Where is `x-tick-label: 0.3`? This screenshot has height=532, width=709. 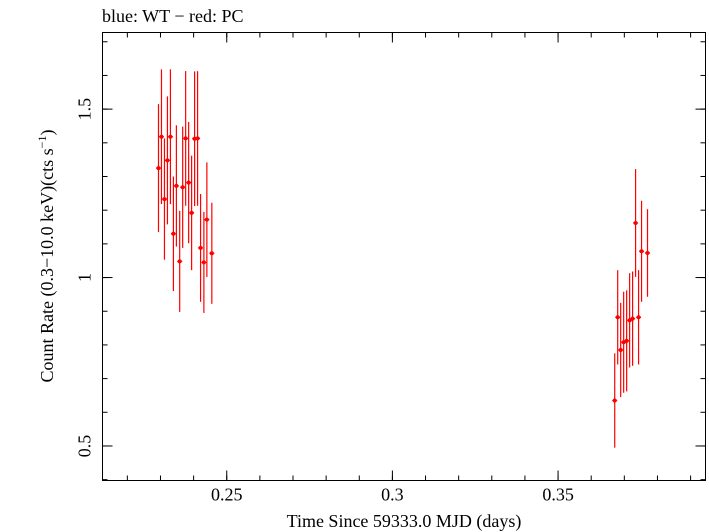 x-tick-label: 0.3 is located at coordinates (392, 495).